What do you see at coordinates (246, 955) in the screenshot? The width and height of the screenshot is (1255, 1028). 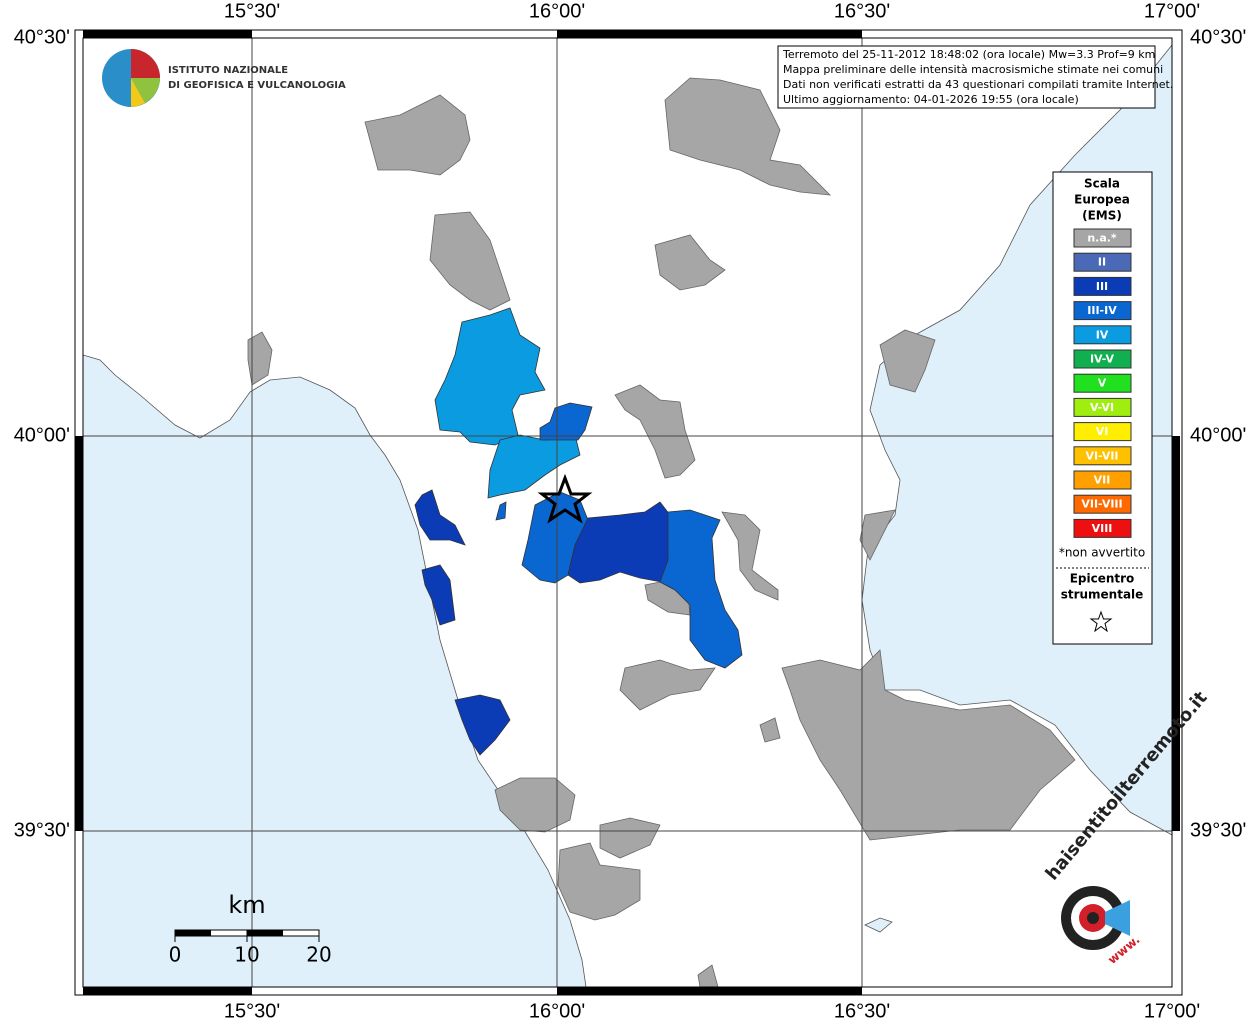 I see `scale-label: 10` at bounding box center [246, 955].